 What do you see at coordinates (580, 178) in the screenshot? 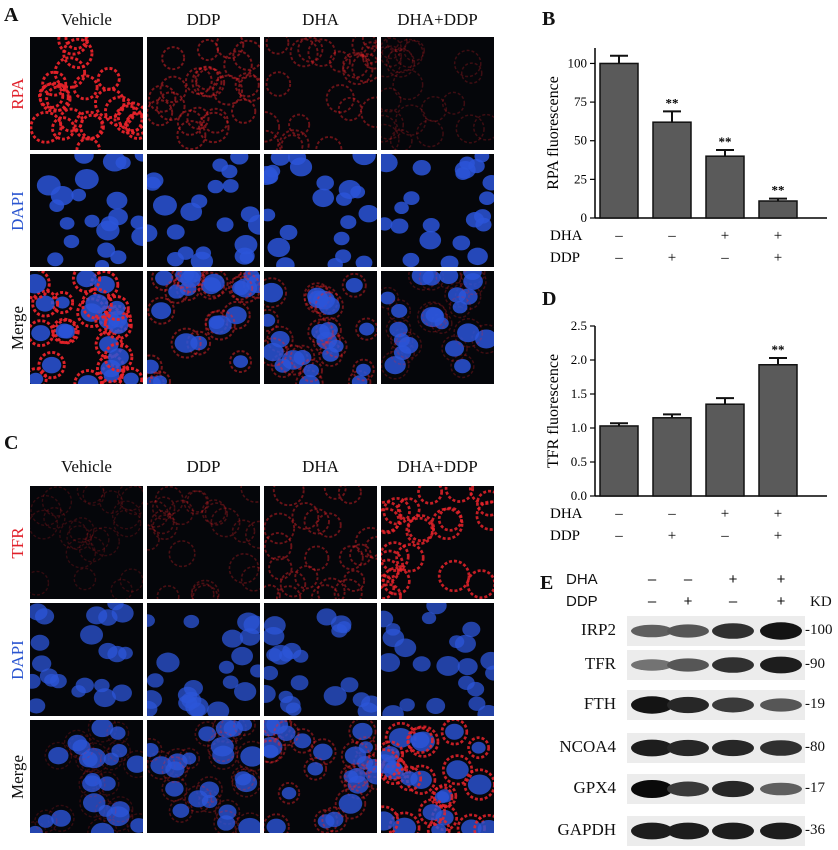
I see `y-tick-label: 25` at bounding box center [580, 178].